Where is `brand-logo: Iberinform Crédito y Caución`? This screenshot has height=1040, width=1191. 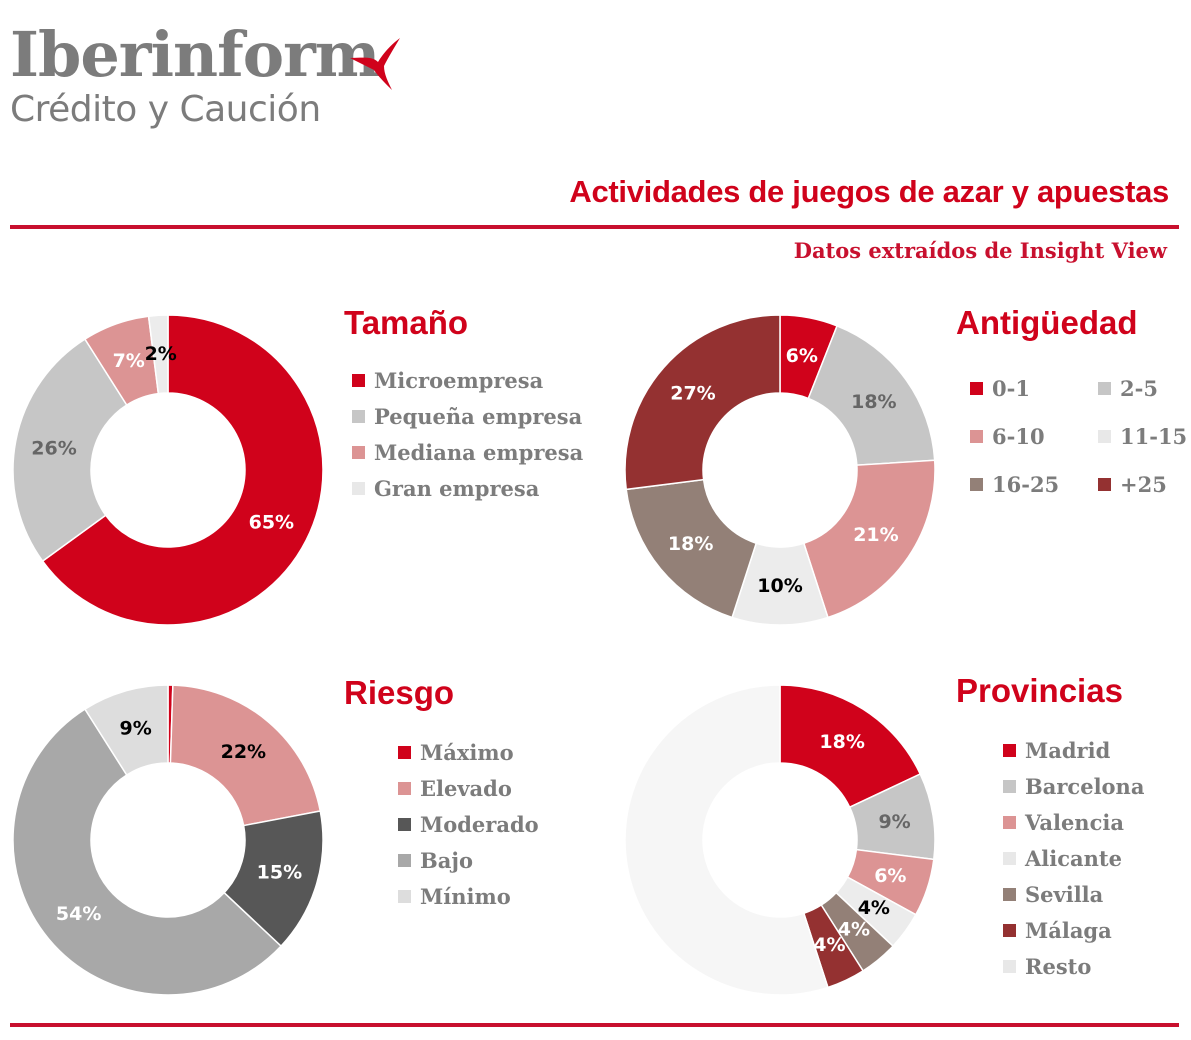 brand-logo: Iberinform Crédito y Caución is located at coordinates (205, 77).